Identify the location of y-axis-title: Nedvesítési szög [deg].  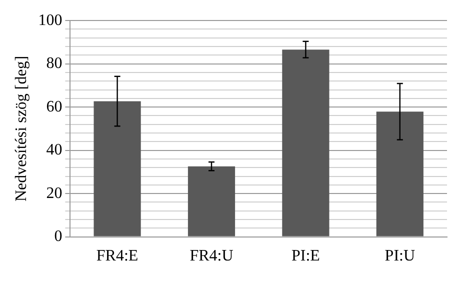
(21, 129).